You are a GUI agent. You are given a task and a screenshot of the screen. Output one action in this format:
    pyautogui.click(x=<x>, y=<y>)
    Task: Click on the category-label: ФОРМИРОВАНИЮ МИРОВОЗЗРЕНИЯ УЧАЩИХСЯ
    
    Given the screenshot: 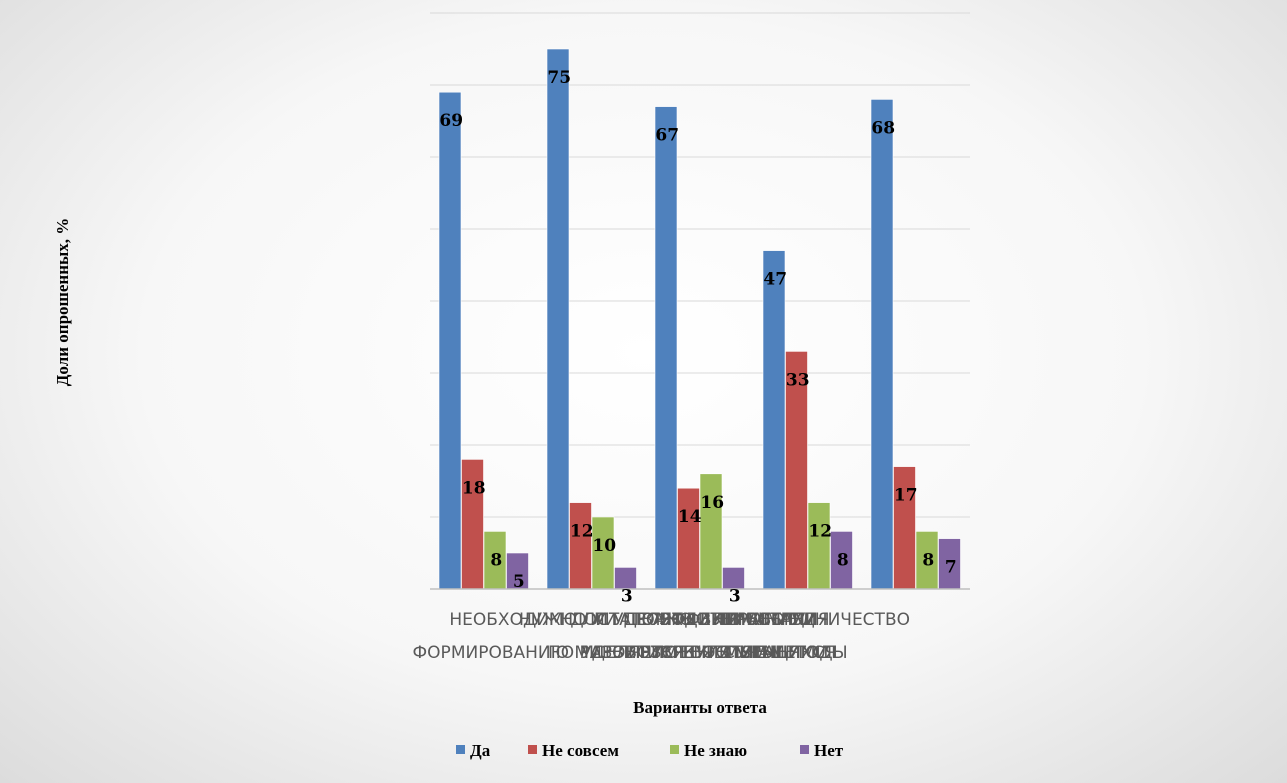 What is the action you would take?
    pyautogui.click(x=625, y=653)
    